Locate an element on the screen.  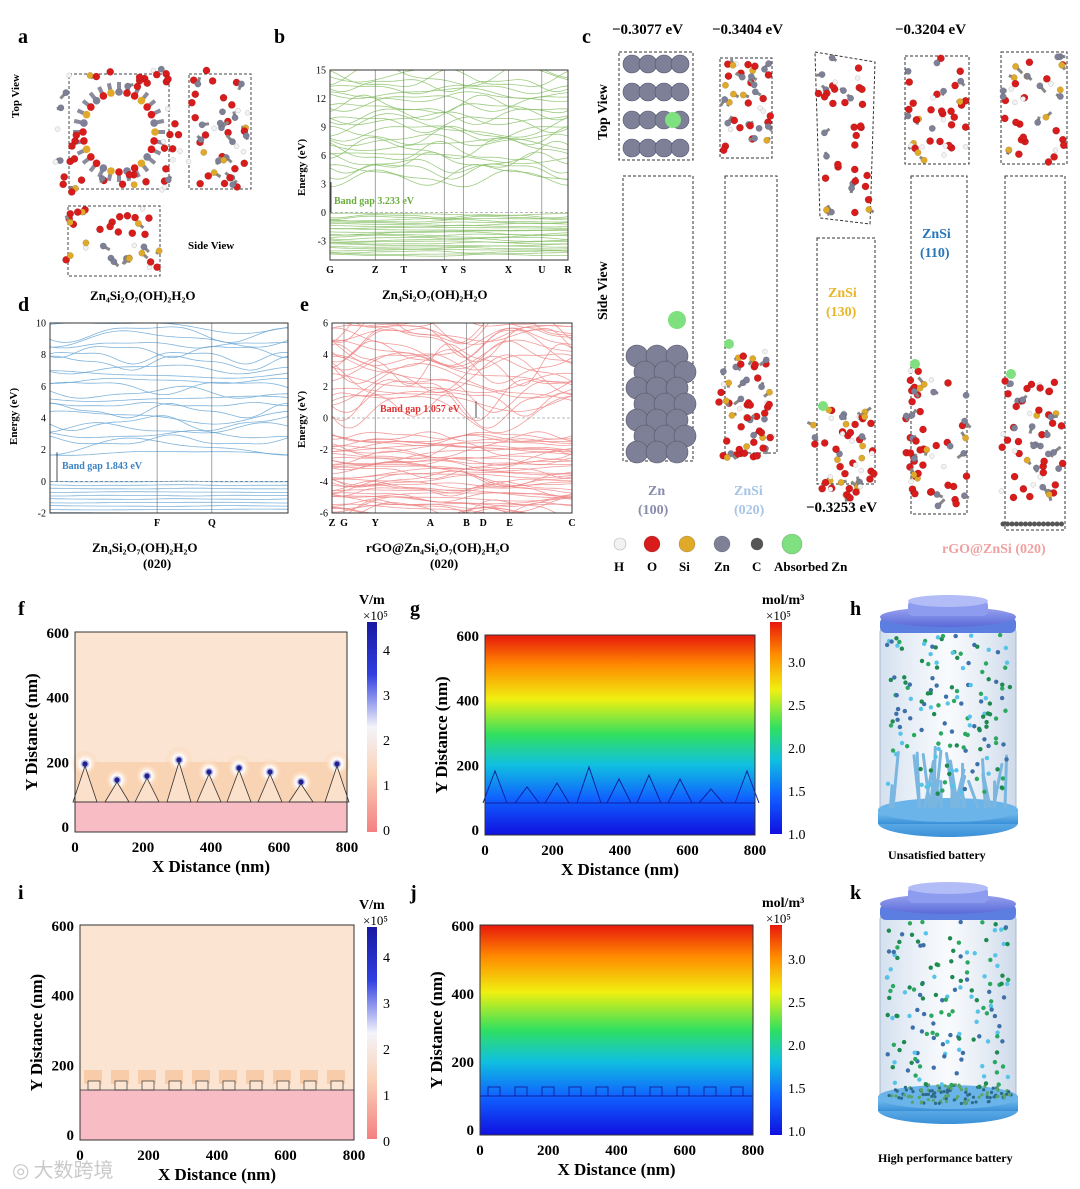
panel-d-band-line is located at coordinates (169, 345).